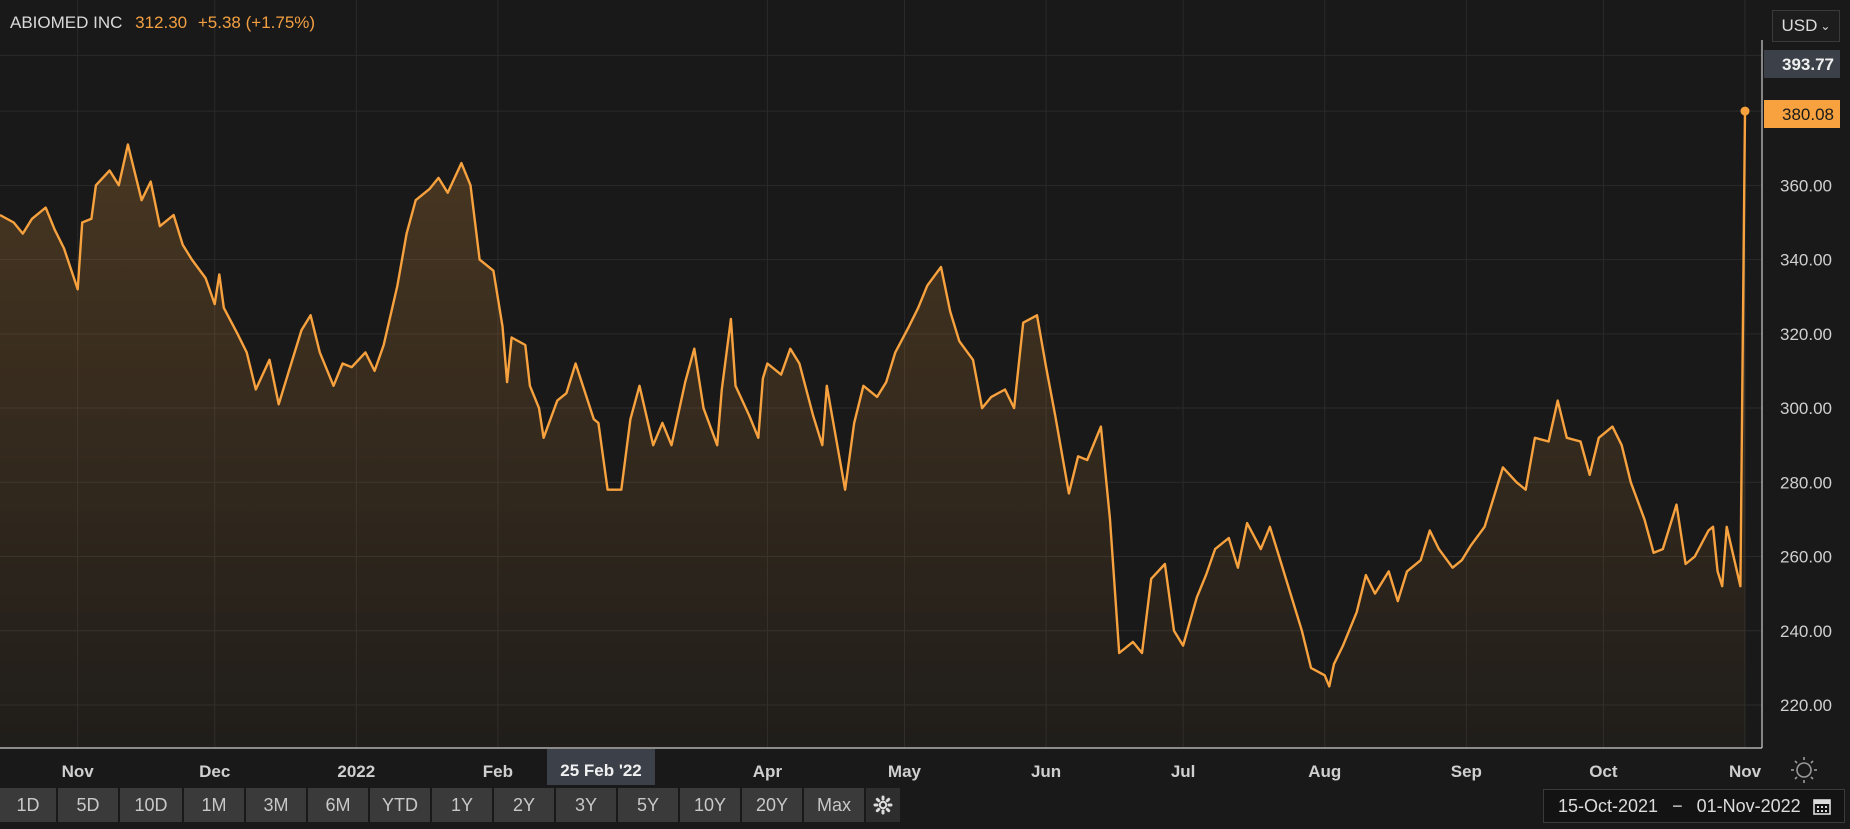  I want to click on period-6m-button: 6M, so click(339, 805).